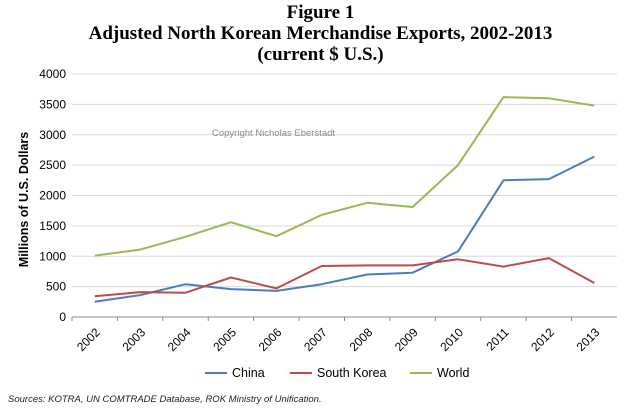 The height and width of the screenshot is (411, 641). Describe the element at coordinates (497, 339) in the screenshot. I see `x-tick-label: 2011` at that location.